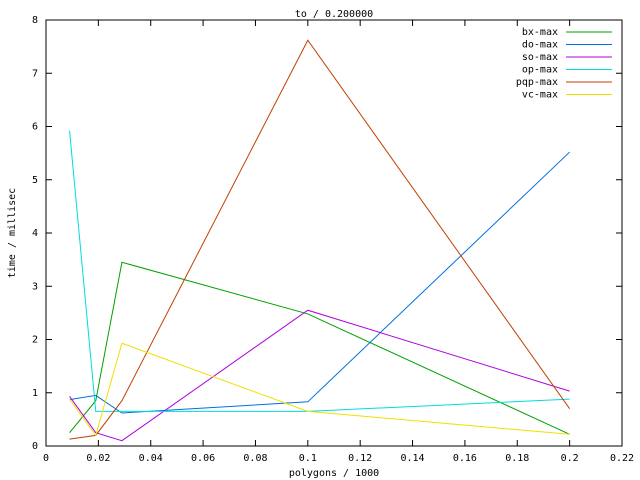 This screenshot has width=640, height=480. What do you see at coordinates (334, 14) in the screenshot?
I see `chart-title: to / 0.200000` at bounding box center [334, 14].